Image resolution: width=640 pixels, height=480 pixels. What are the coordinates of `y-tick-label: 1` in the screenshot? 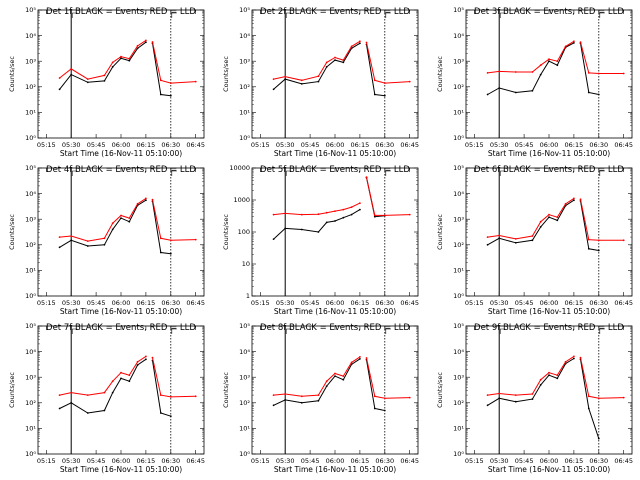 It's located at (248, 296).